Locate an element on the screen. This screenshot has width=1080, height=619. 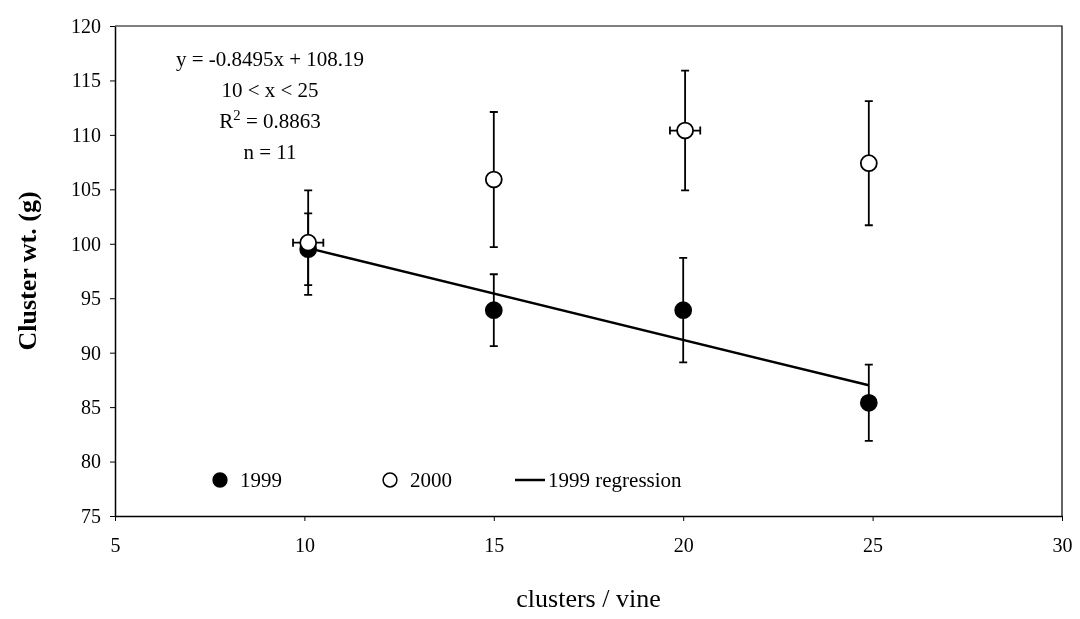
x-tick-label: 5 is located at coordinates (115, 545).